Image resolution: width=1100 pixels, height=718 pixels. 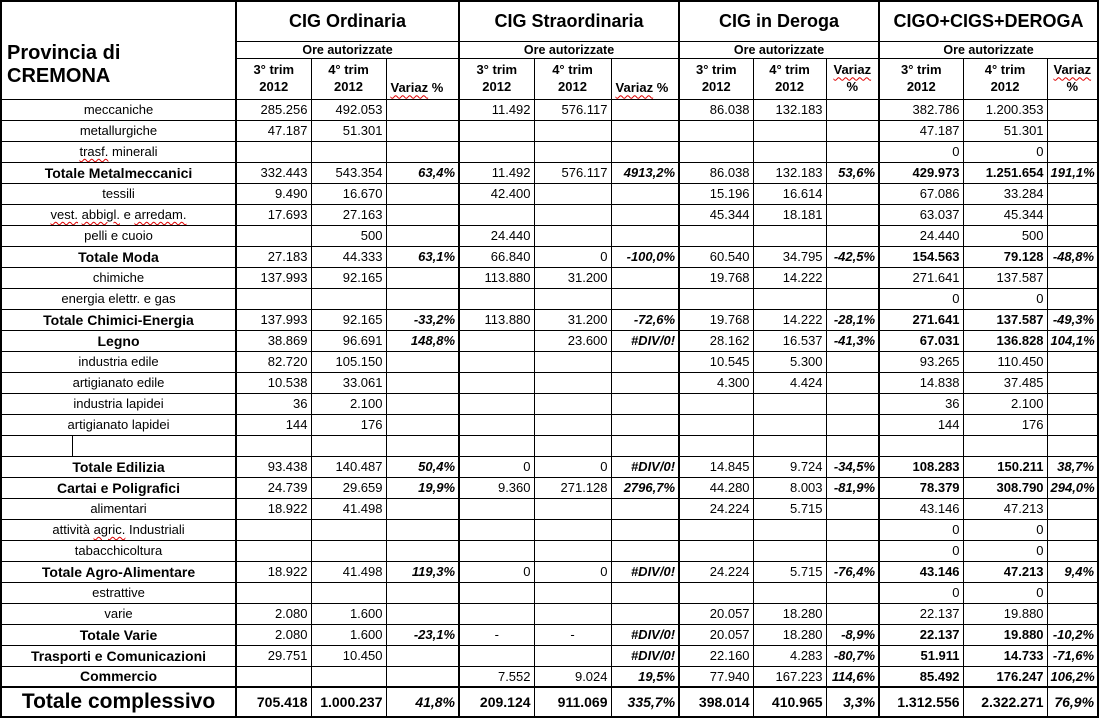 I want to click on value-cell: 4.283, so click(x=789, y=655).